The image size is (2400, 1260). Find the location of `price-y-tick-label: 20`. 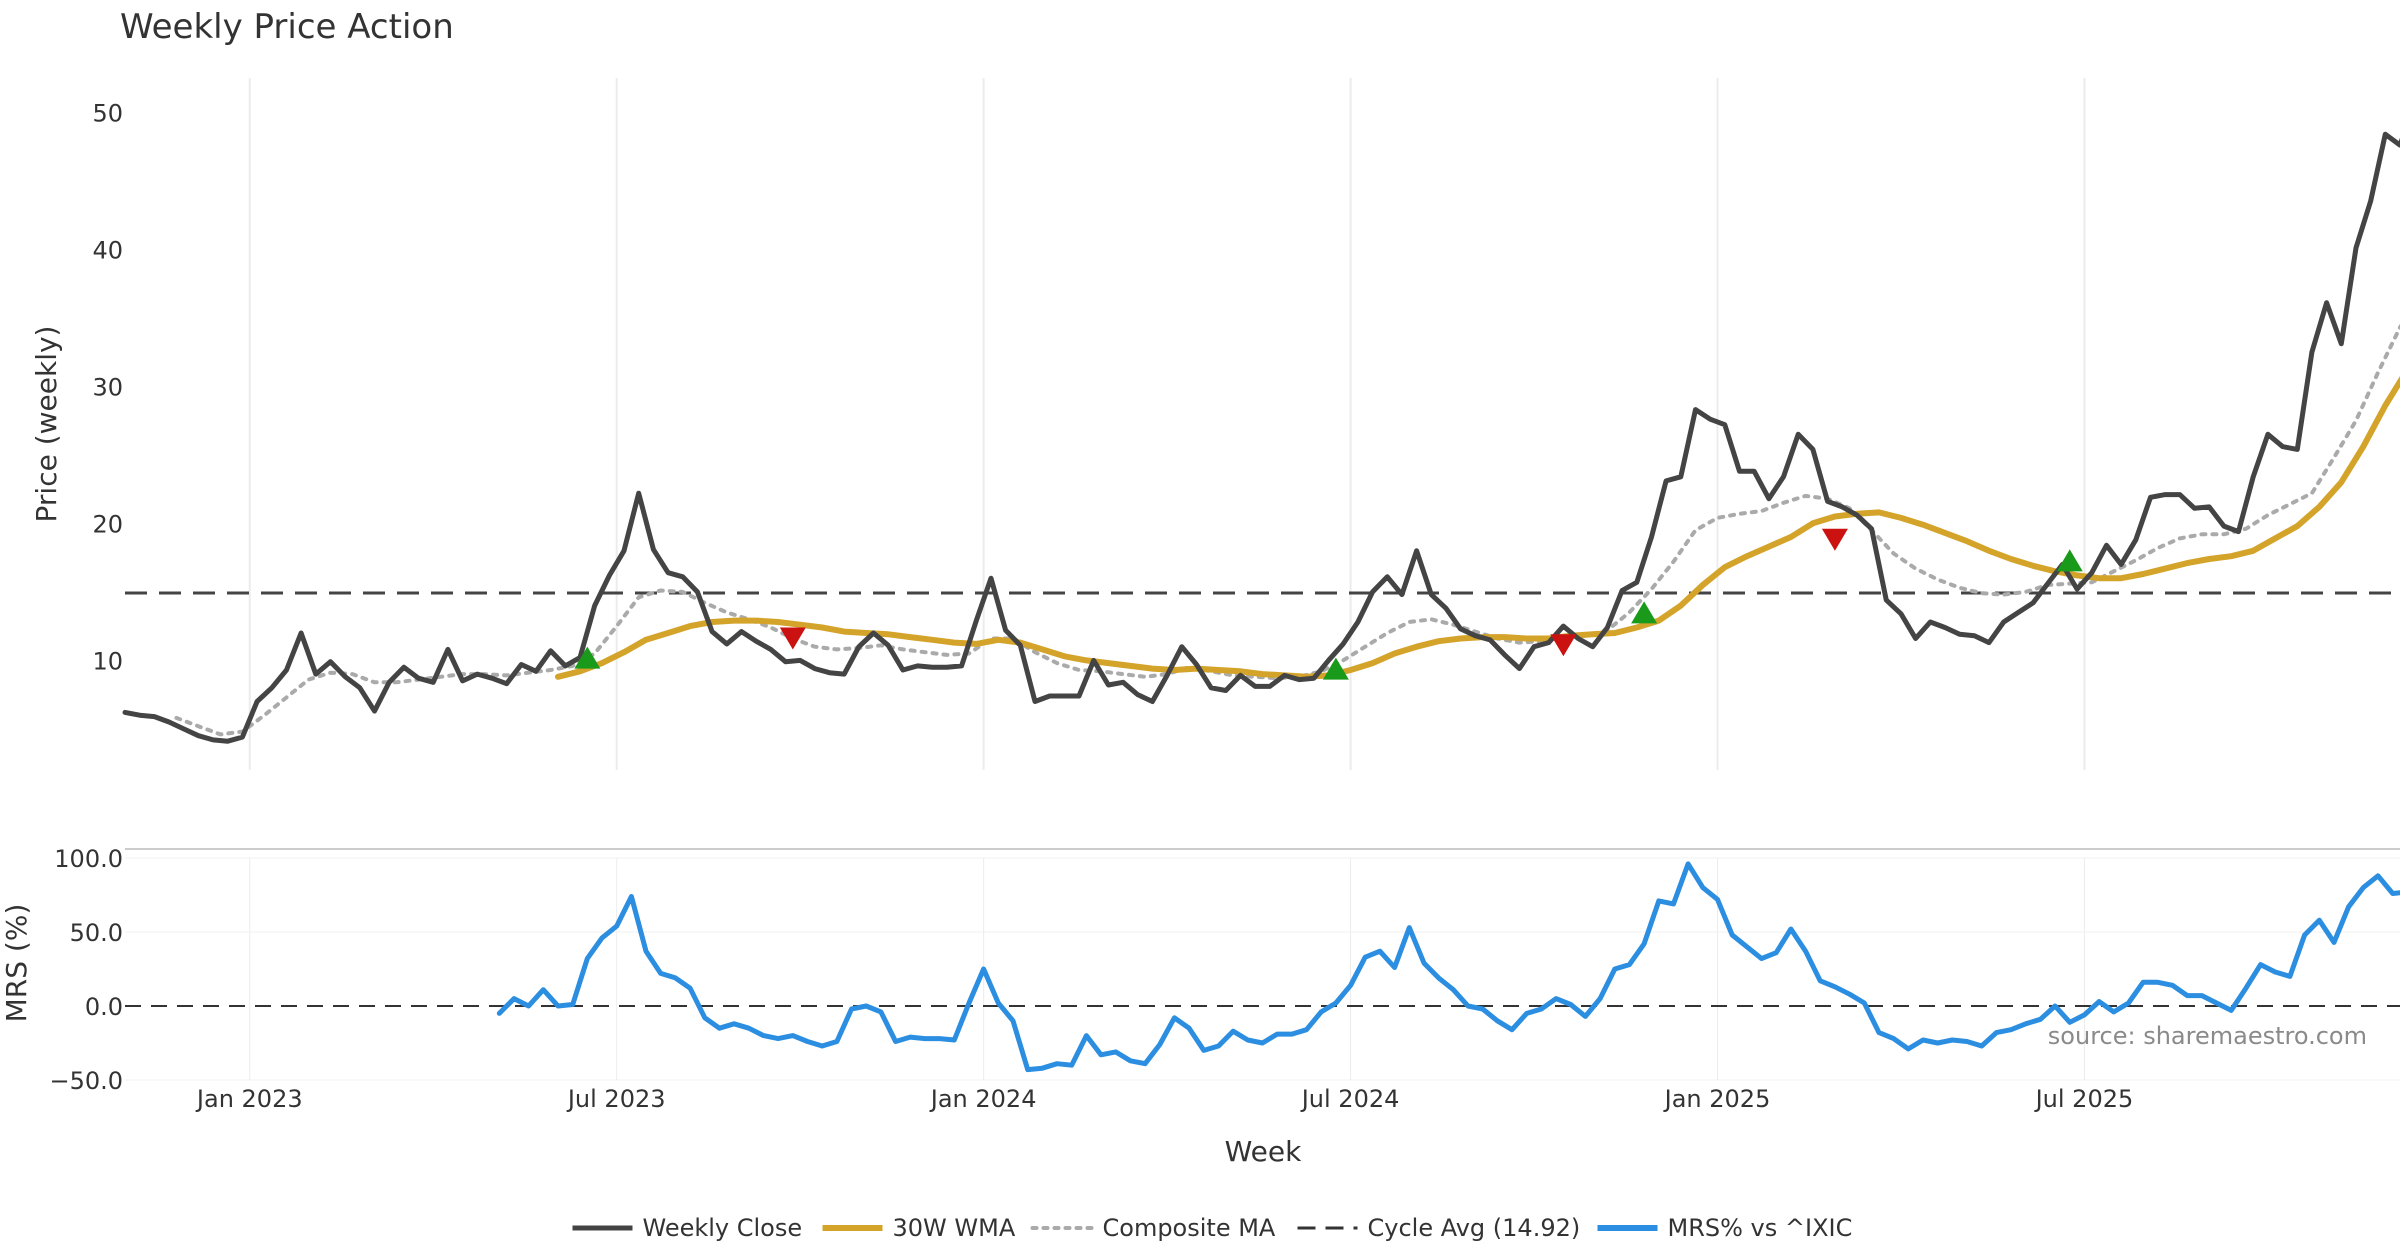

price-y-tick-label: 20 is located at coordinates (107, 524).